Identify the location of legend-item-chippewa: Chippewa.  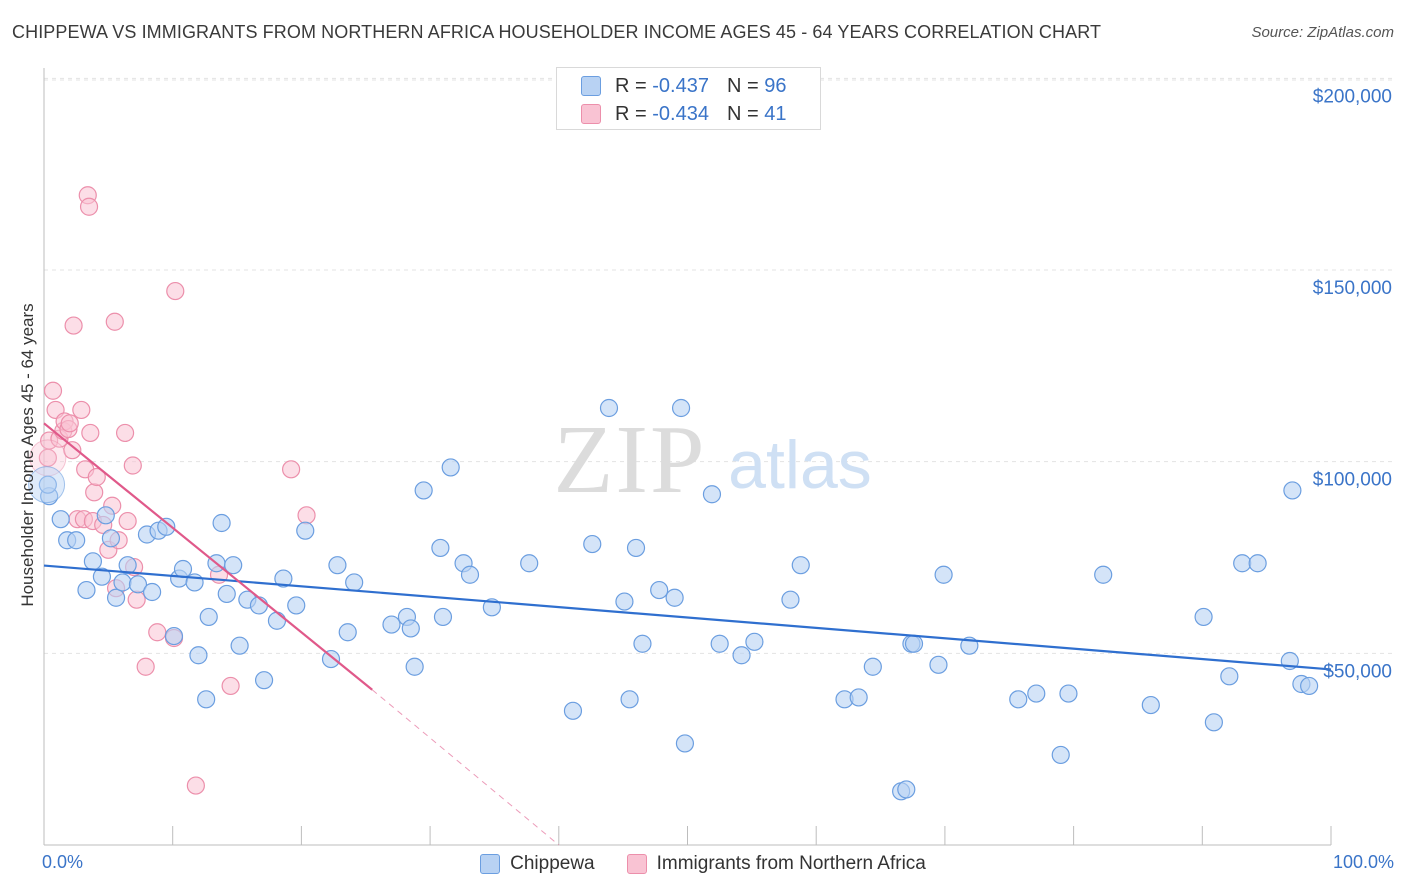
(537, 864).